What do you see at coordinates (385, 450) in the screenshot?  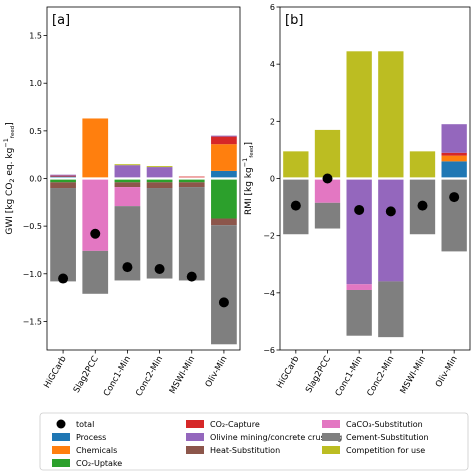 I see `legend-label: Competition for use` at bounding box center [385, 450].